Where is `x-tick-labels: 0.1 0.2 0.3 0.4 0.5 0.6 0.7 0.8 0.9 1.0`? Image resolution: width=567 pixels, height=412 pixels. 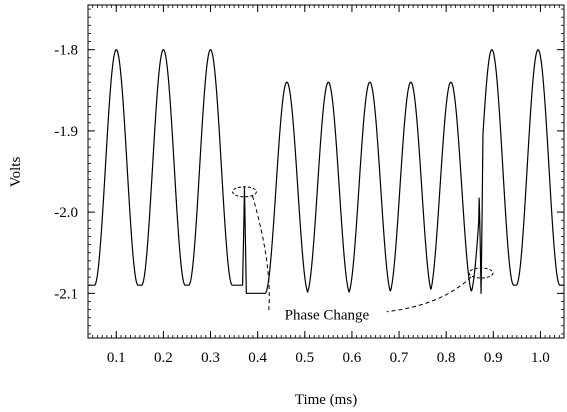 x-tick-labels: 0.1 0.2 0.3 0.4 0.5 0.6 0.7 0.8 0.9 1.0 is located at coordinates (328, 358).